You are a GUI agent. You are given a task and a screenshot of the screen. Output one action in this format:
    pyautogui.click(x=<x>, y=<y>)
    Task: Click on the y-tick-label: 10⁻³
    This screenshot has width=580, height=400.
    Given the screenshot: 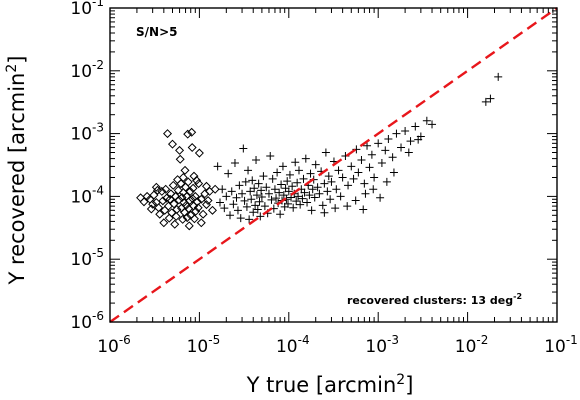 What is the action you would take?
    pyautogui.click(x=87, y=133)
    